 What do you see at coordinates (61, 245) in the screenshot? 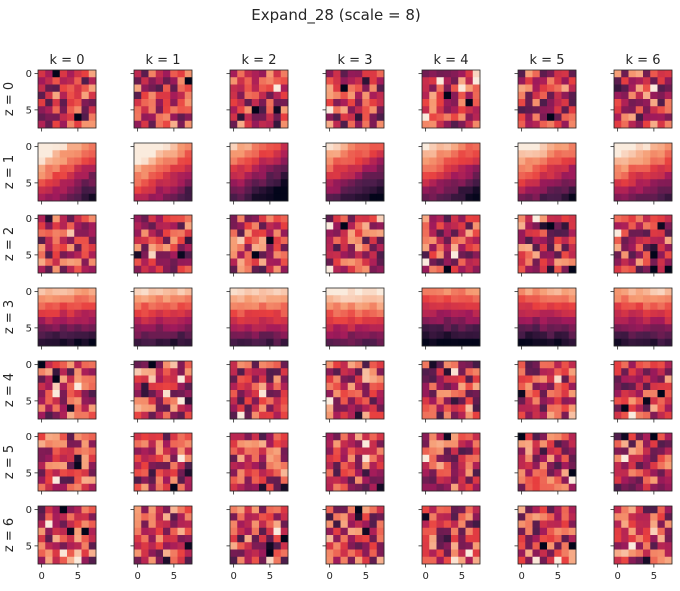
I see `heatmap-panel-z2-k0: 05` at bounding box center [61, 245].